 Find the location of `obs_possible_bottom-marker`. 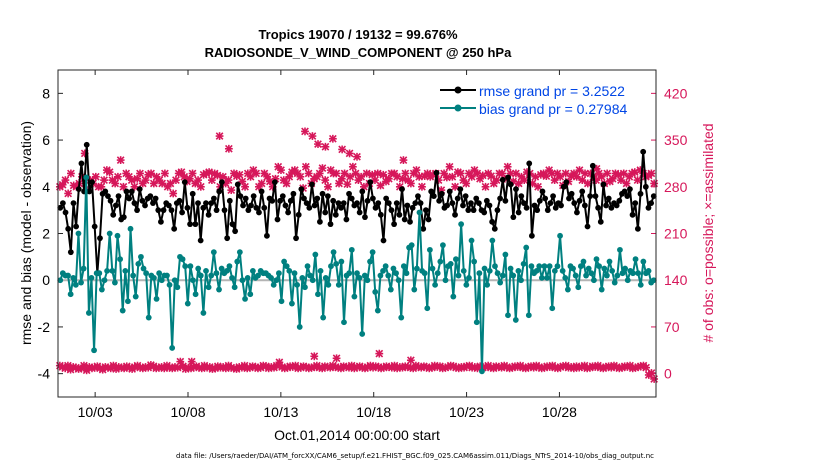

obs_possible_bottom-marker is located at coordinates (654, 379).